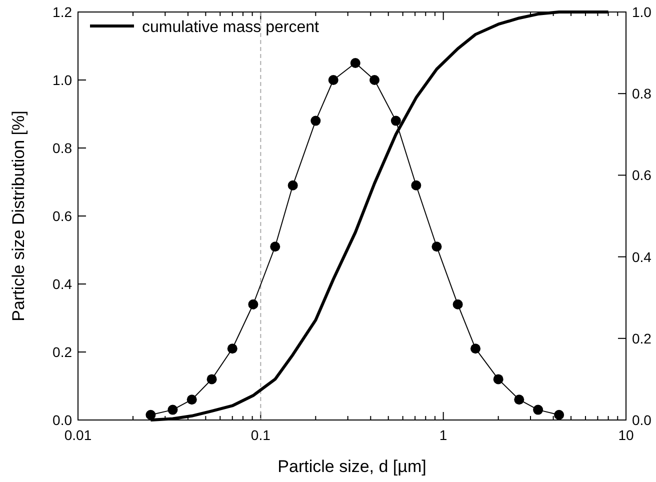  Describe the element at coordinates (443, 435) in the screenshot. I see `x-tick-label: 1` at that location.